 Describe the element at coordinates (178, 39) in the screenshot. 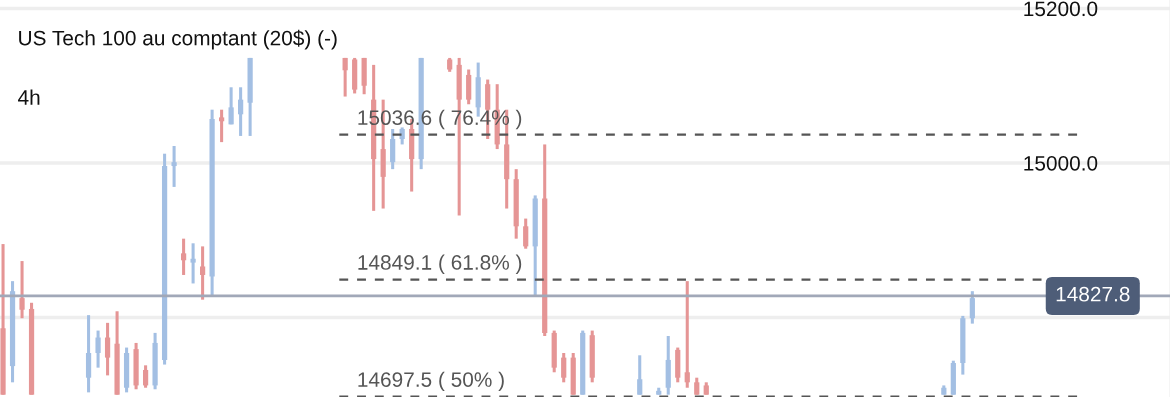

I see `text: US Tech 100 au comptant (20$) (-)` at that location.